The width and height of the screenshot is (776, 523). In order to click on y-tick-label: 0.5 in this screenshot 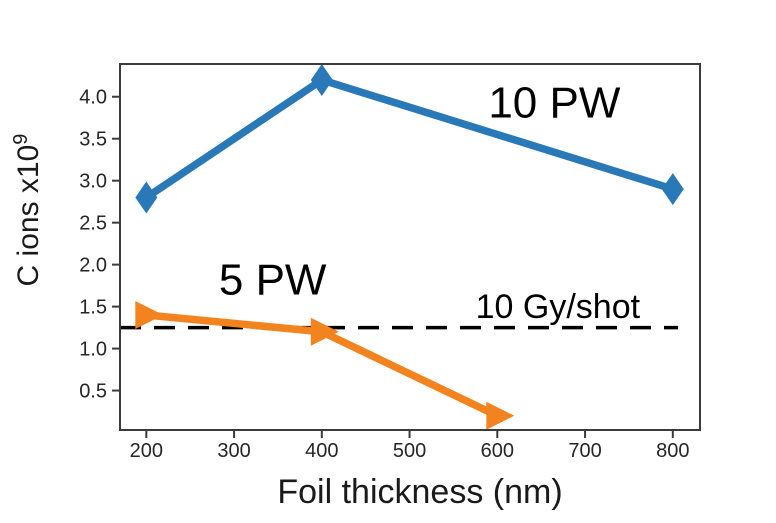, I will do `click(93, 392)`.